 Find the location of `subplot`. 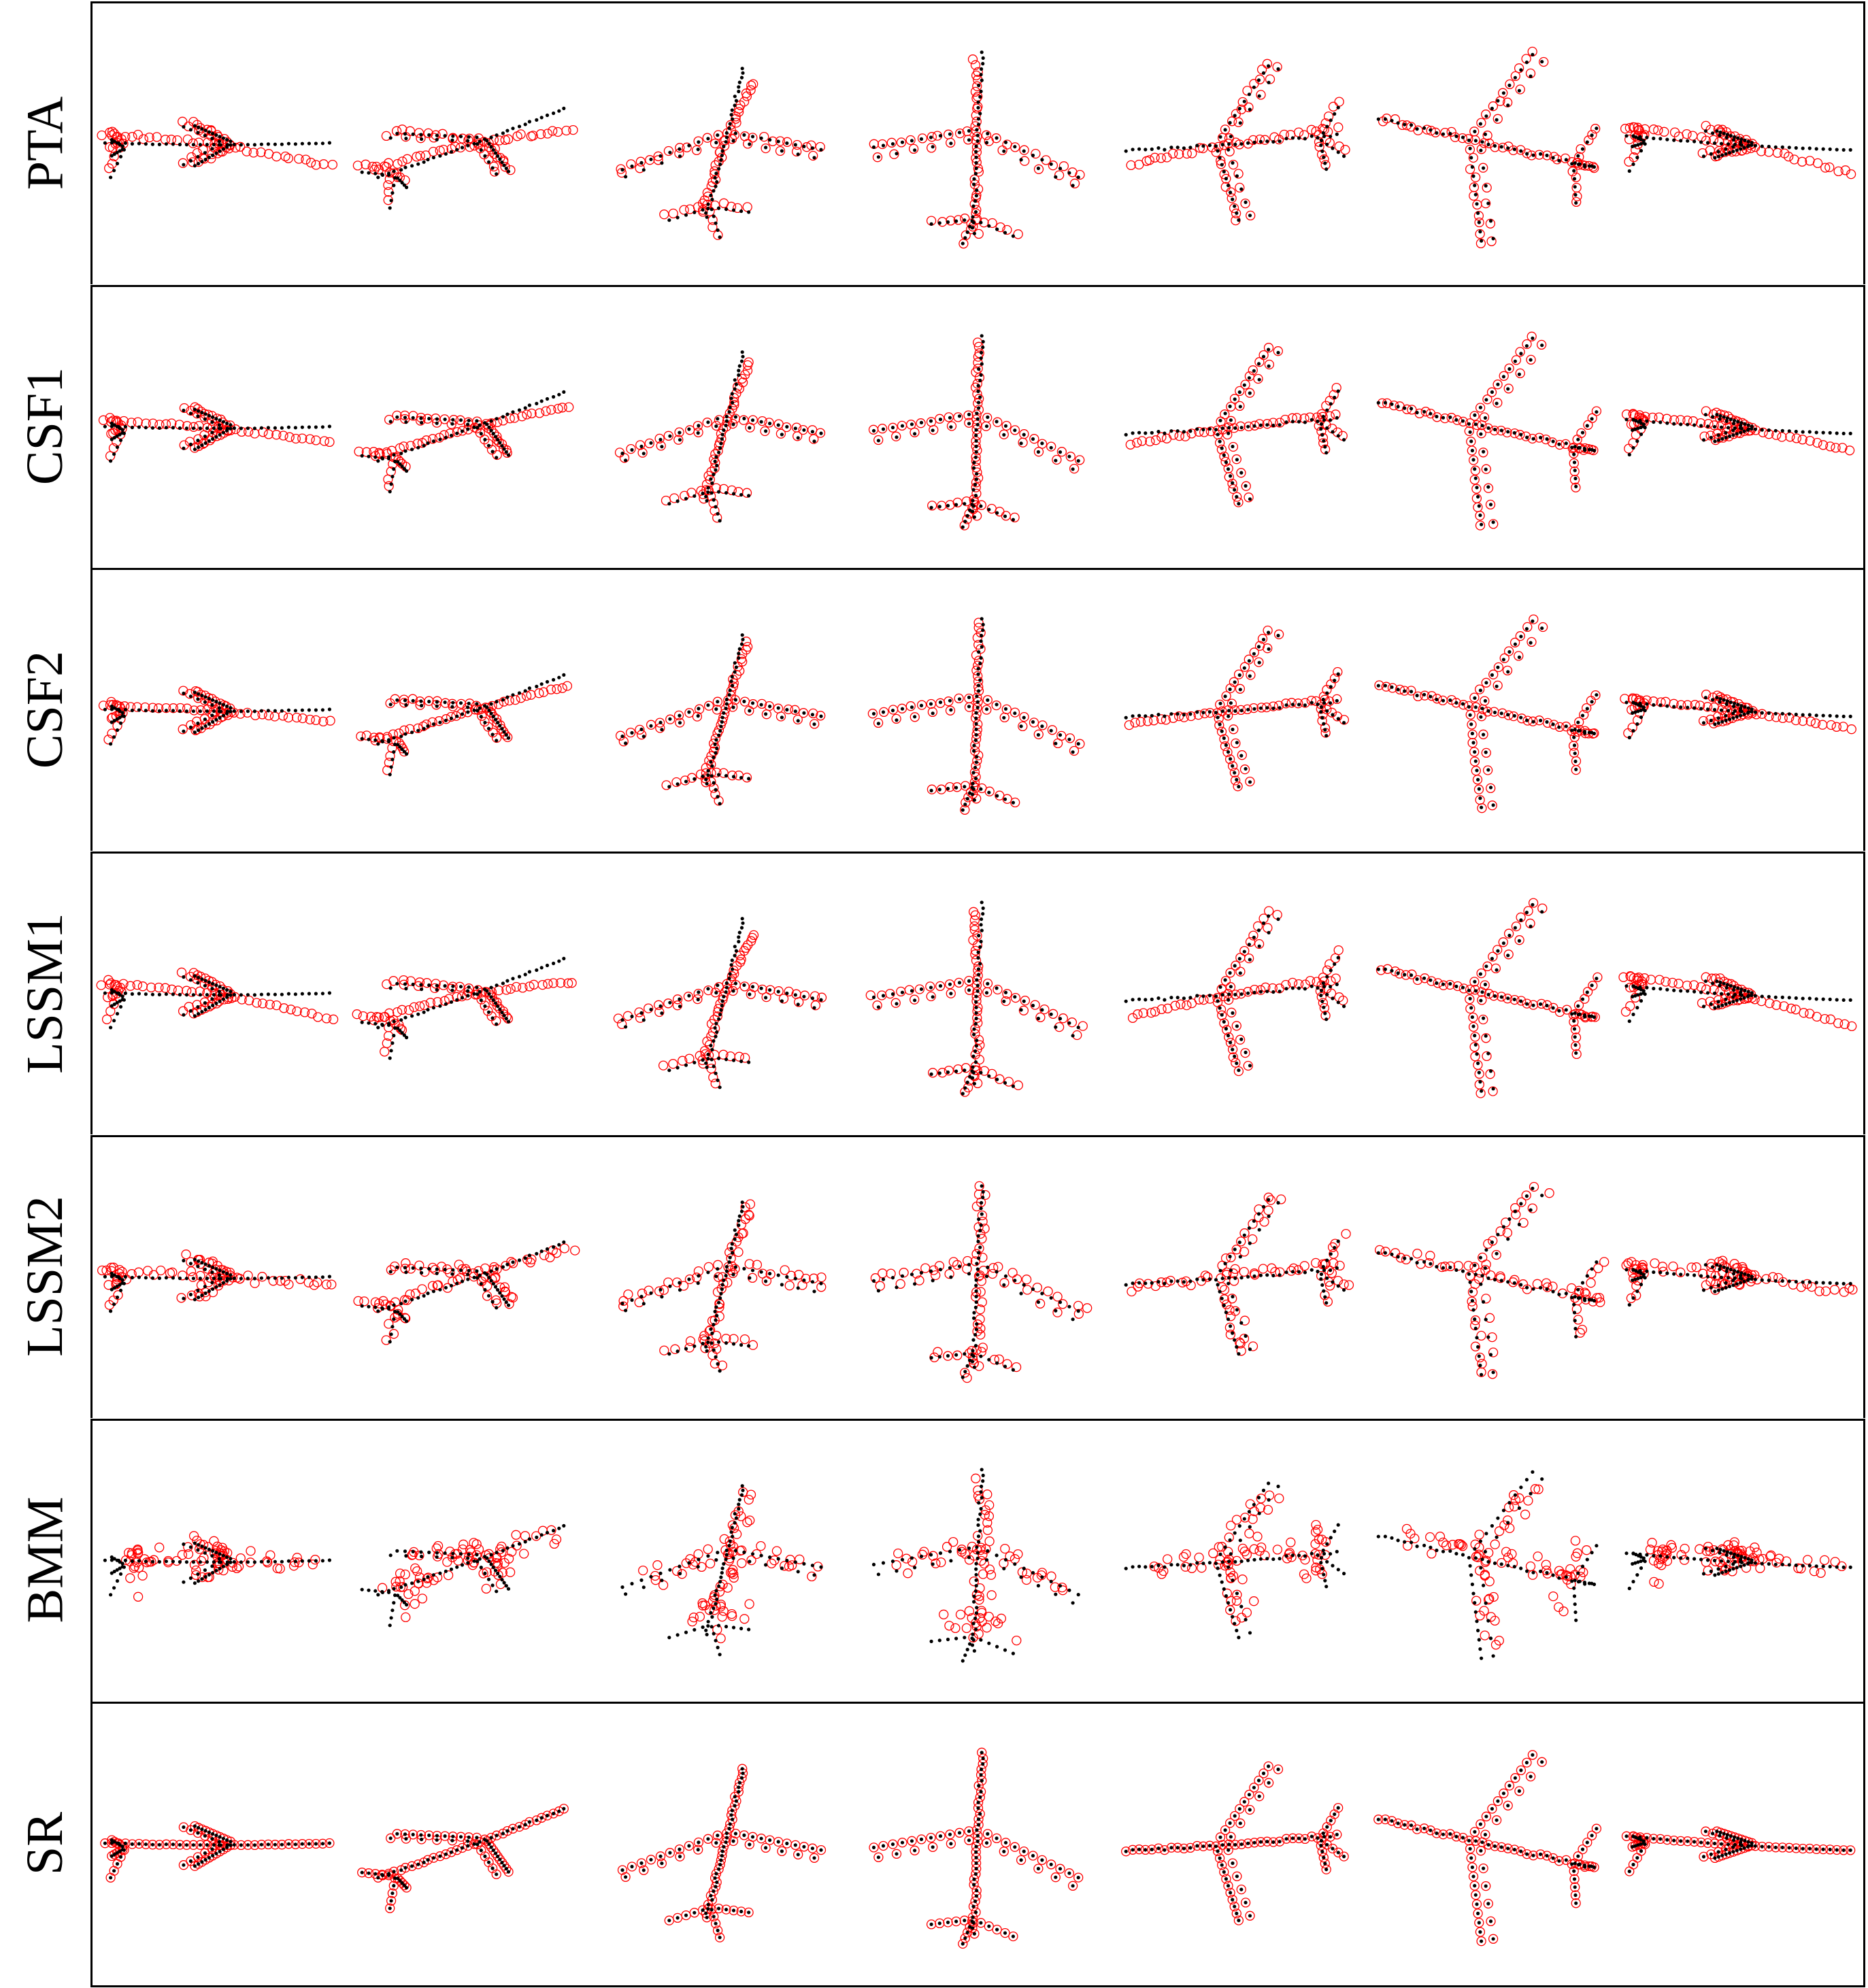

subplot is located at coordinates (976, 999).